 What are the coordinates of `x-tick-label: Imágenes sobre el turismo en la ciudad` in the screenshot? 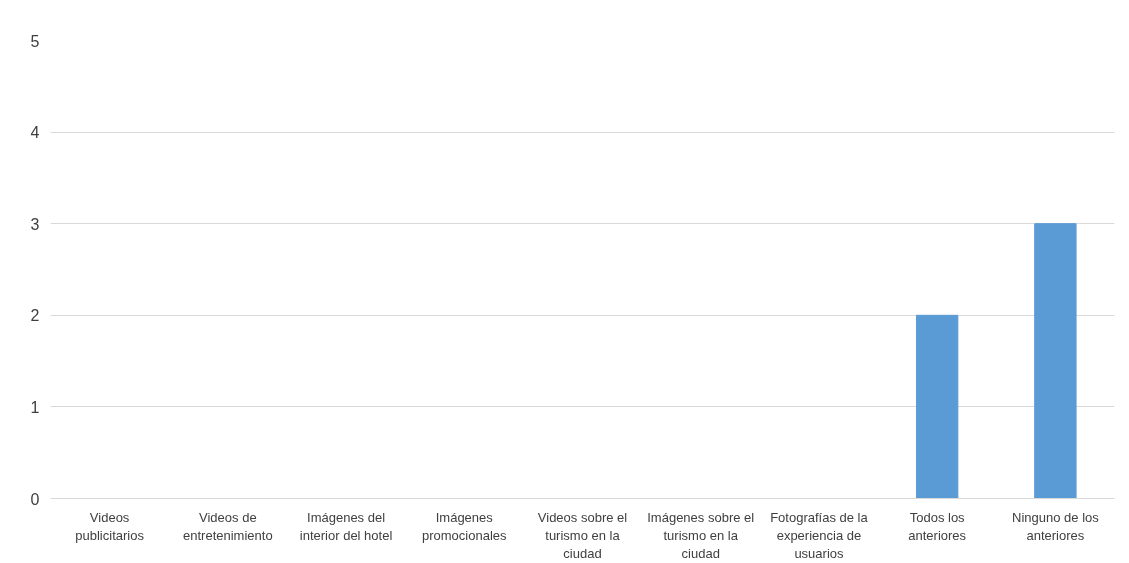 It's located at (701, 535).